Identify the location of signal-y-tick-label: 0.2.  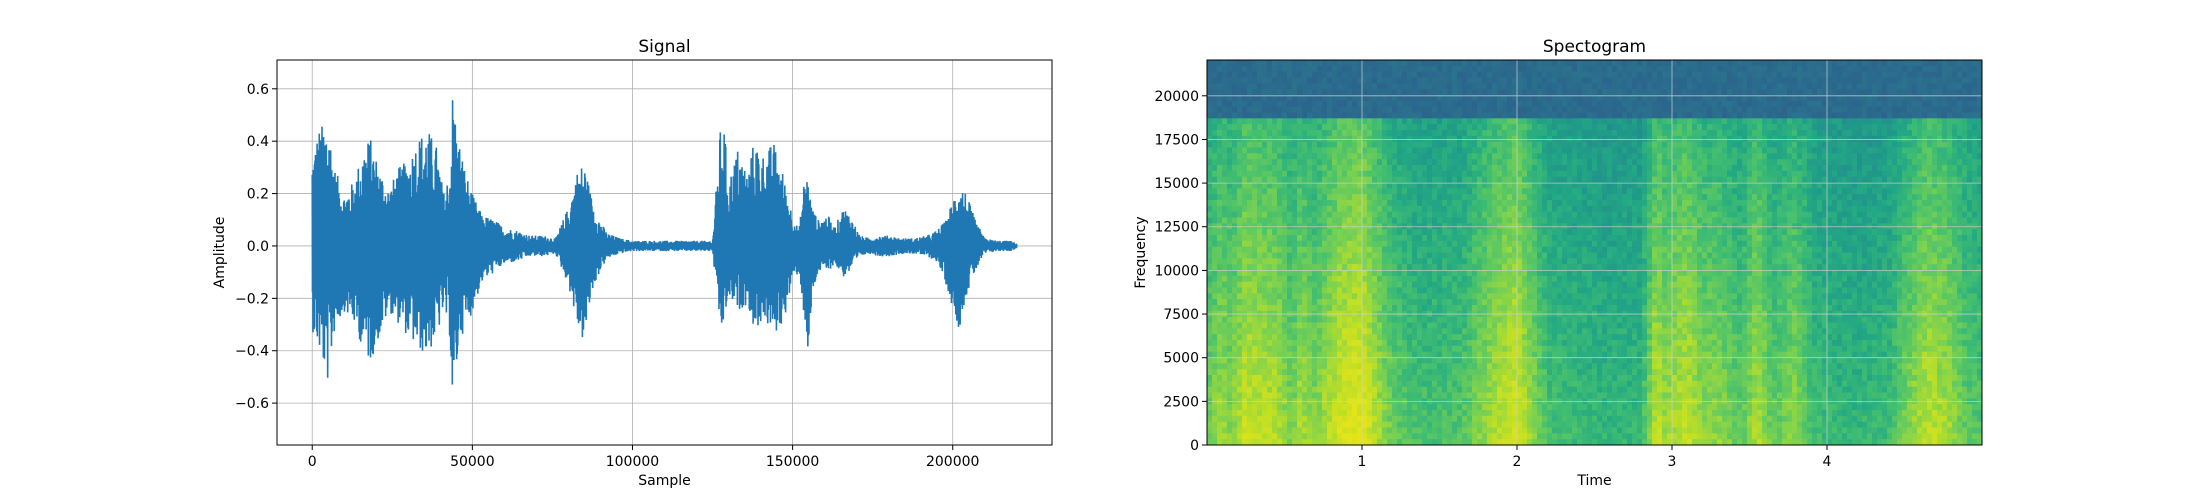
(258, 195).